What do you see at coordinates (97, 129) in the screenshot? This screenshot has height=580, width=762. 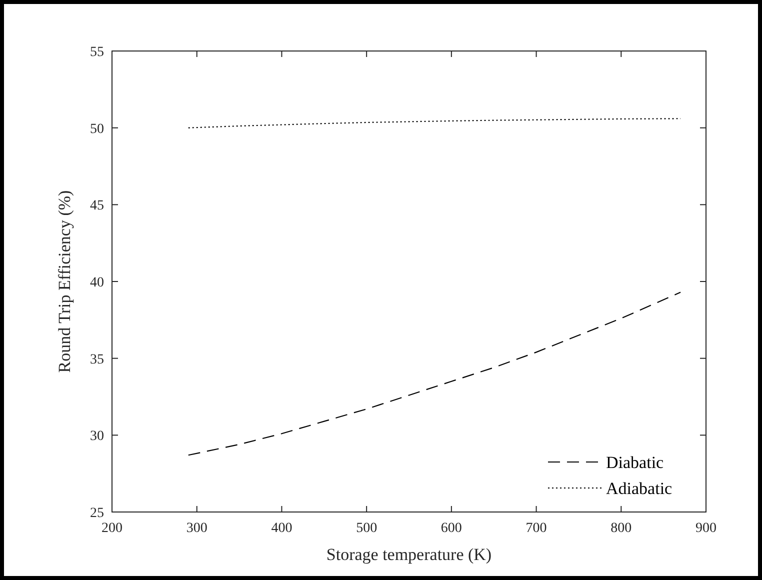 I see `y-tick-label: 50` at bounding box center [97, 129].